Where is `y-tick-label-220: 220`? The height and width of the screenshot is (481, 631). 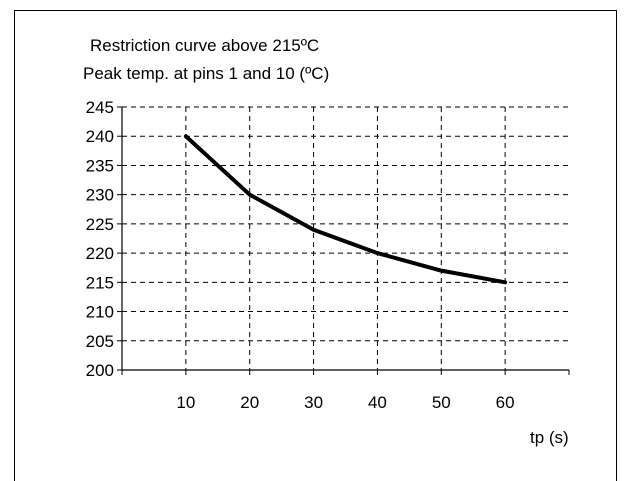
y-tick-label-220: 220 is located at coordinates (100, 253).